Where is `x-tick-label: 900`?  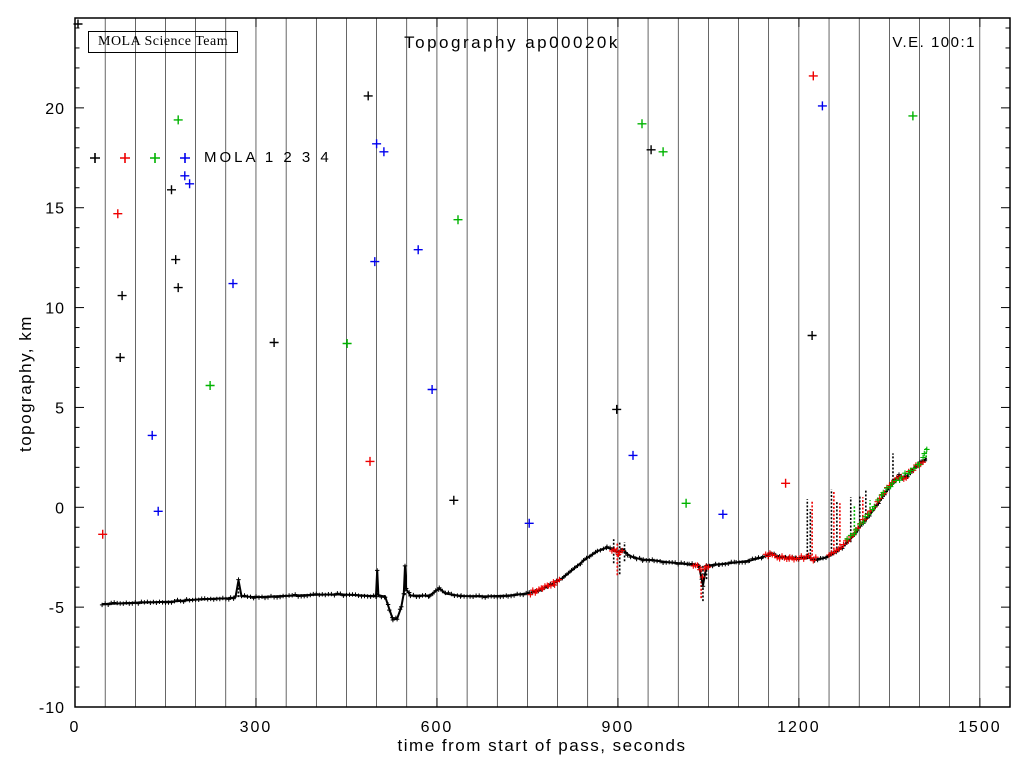
x-tick-label: 900 is located at coordinates (618, 727).